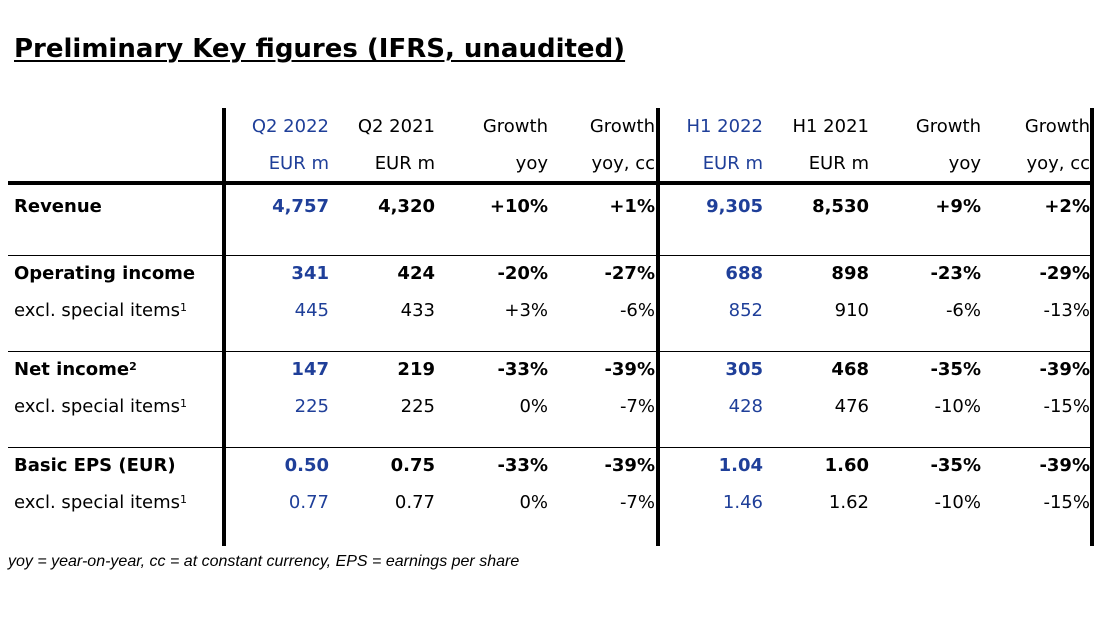 The height and width of the screenshot is (628, 1111). What do you see at coordinates (416, 369) in the screenshot?
I see `table-cell: 219` at bounding box center [416, 369].